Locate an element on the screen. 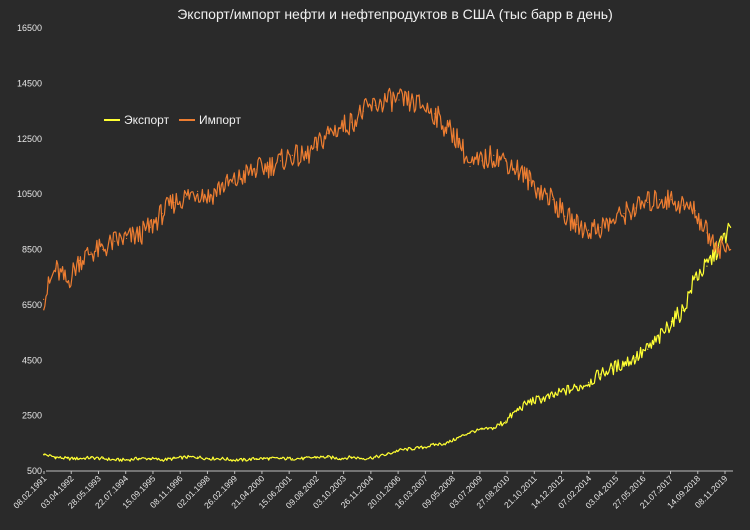  y-tick-label: 16500 is located at coordinates (29, 28).